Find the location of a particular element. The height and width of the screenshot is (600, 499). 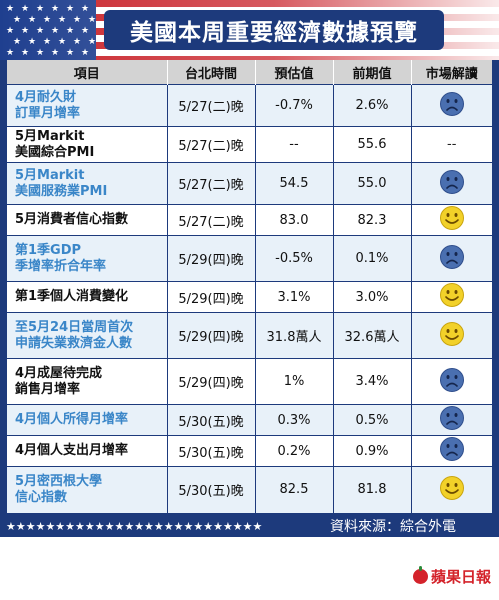

col-header-forecast: 預估值 is located at coordinates (294, 72).